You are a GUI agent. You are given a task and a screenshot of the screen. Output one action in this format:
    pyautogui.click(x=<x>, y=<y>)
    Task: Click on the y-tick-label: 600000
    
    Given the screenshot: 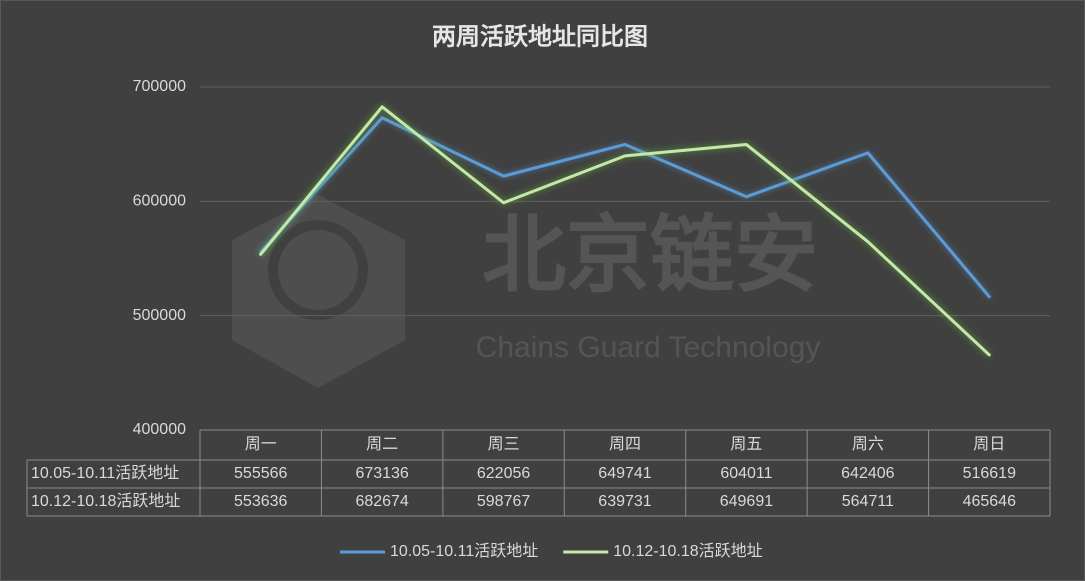 What is the action you would take?
    pyautogui.click(x=159, y=201)
    